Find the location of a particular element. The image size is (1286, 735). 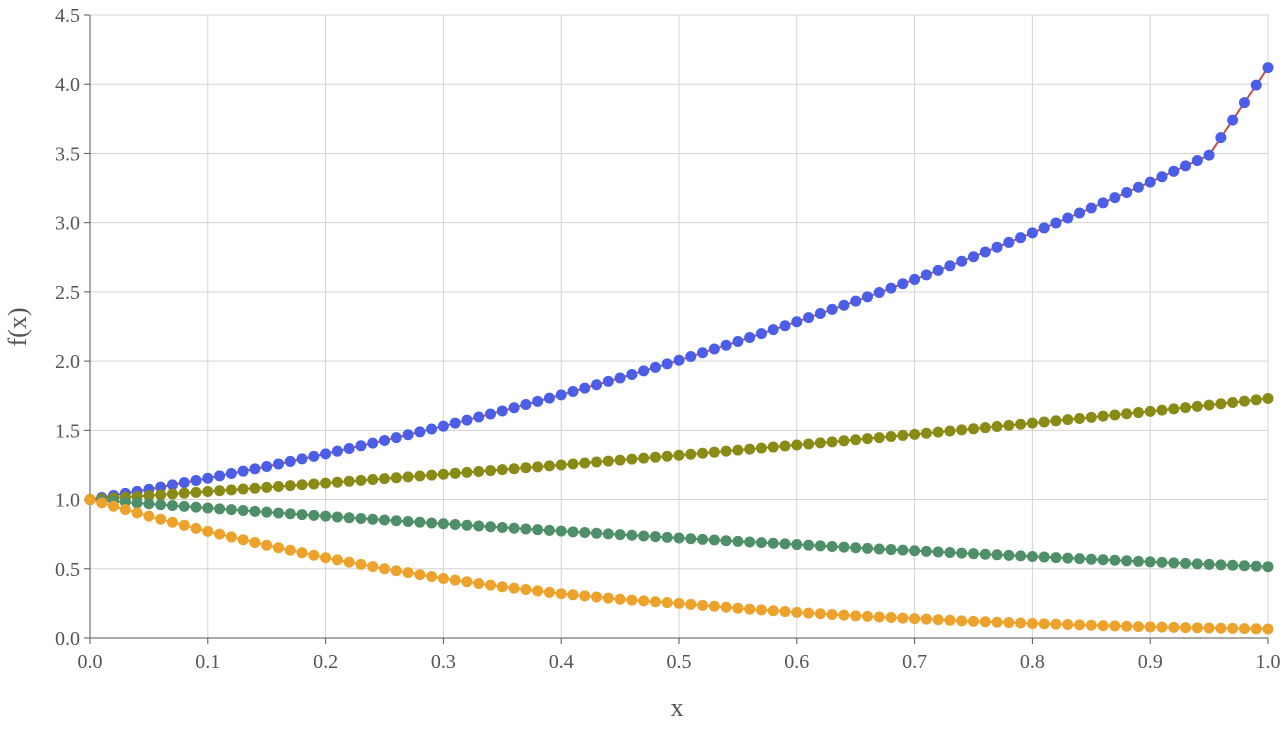

x-tick-label: 0.0 is located at coordinates (90, 662).